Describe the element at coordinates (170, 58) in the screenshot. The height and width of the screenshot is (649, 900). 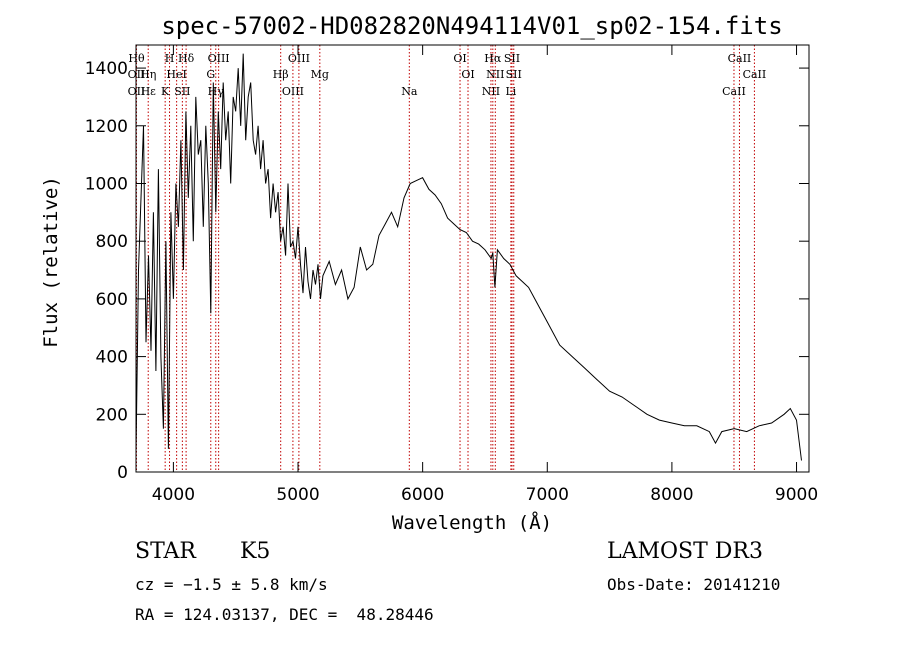
I see `line-marker-label: H` at that location.